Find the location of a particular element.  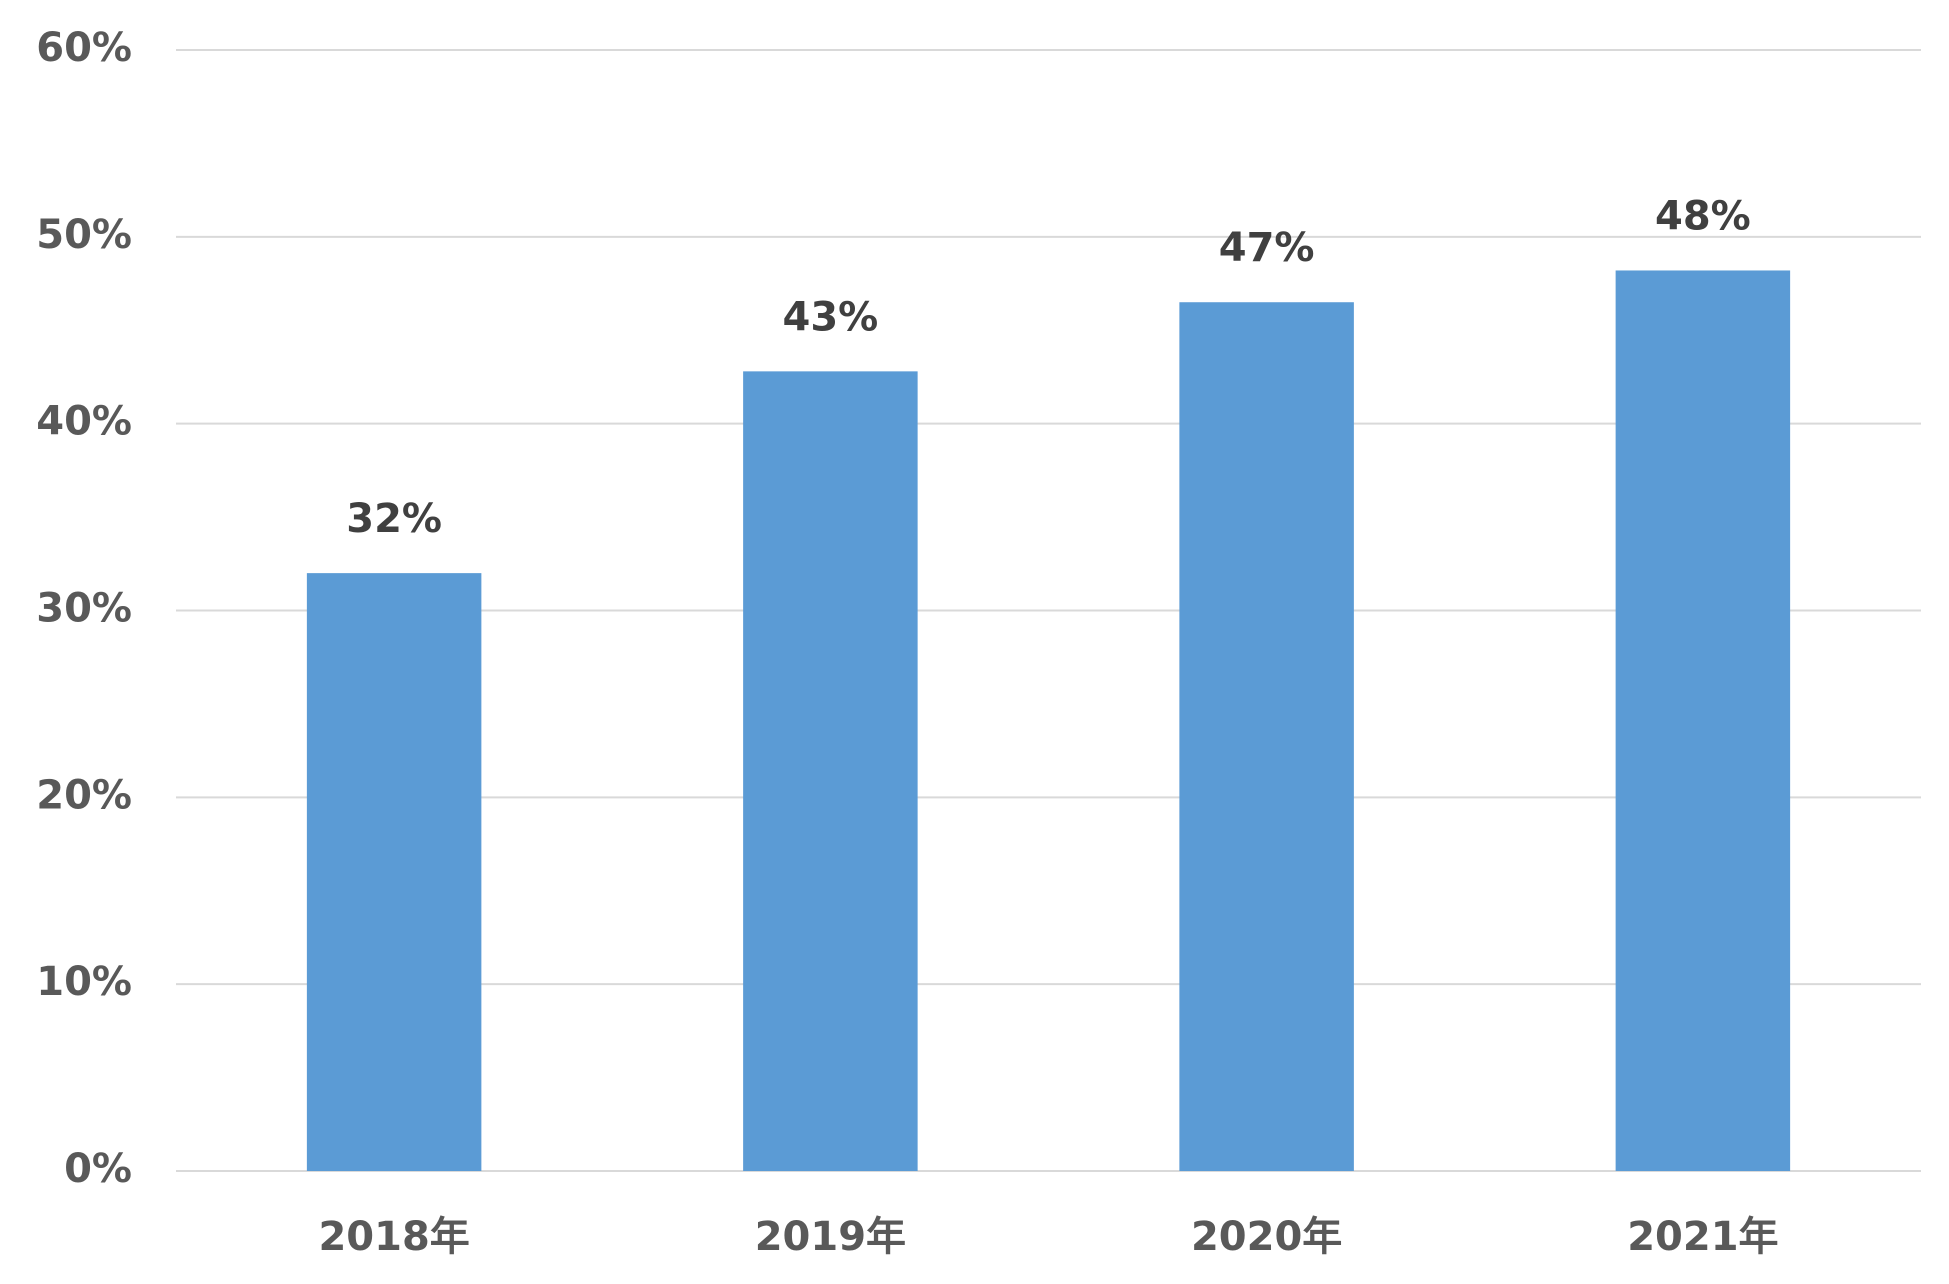

y-tick-label: 10% is located at coordinates (84, 982).